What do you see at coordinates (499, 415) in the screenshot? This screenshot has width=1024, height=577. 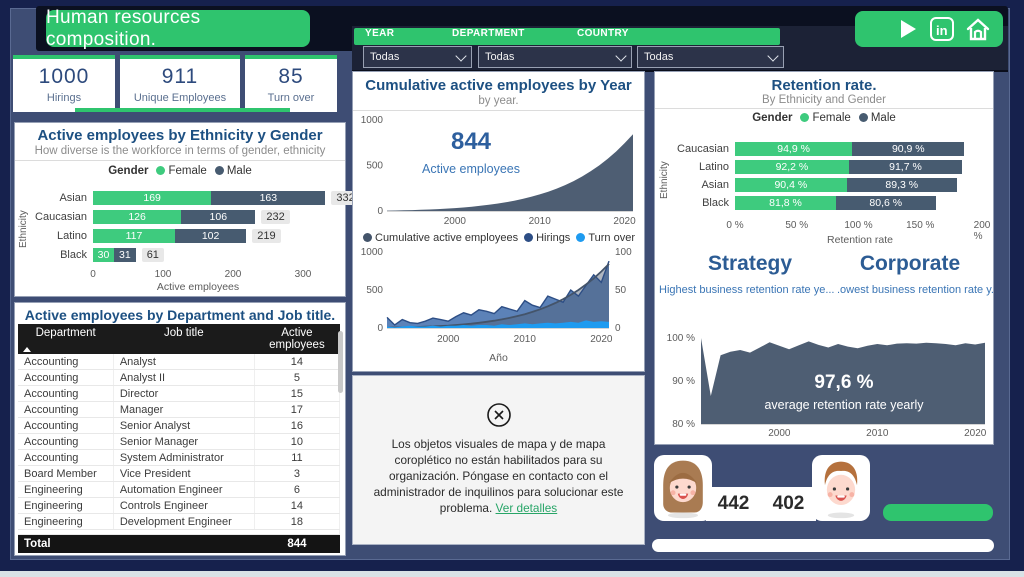 I see `error-circle-x-icon` at bounding box center [499, 415].